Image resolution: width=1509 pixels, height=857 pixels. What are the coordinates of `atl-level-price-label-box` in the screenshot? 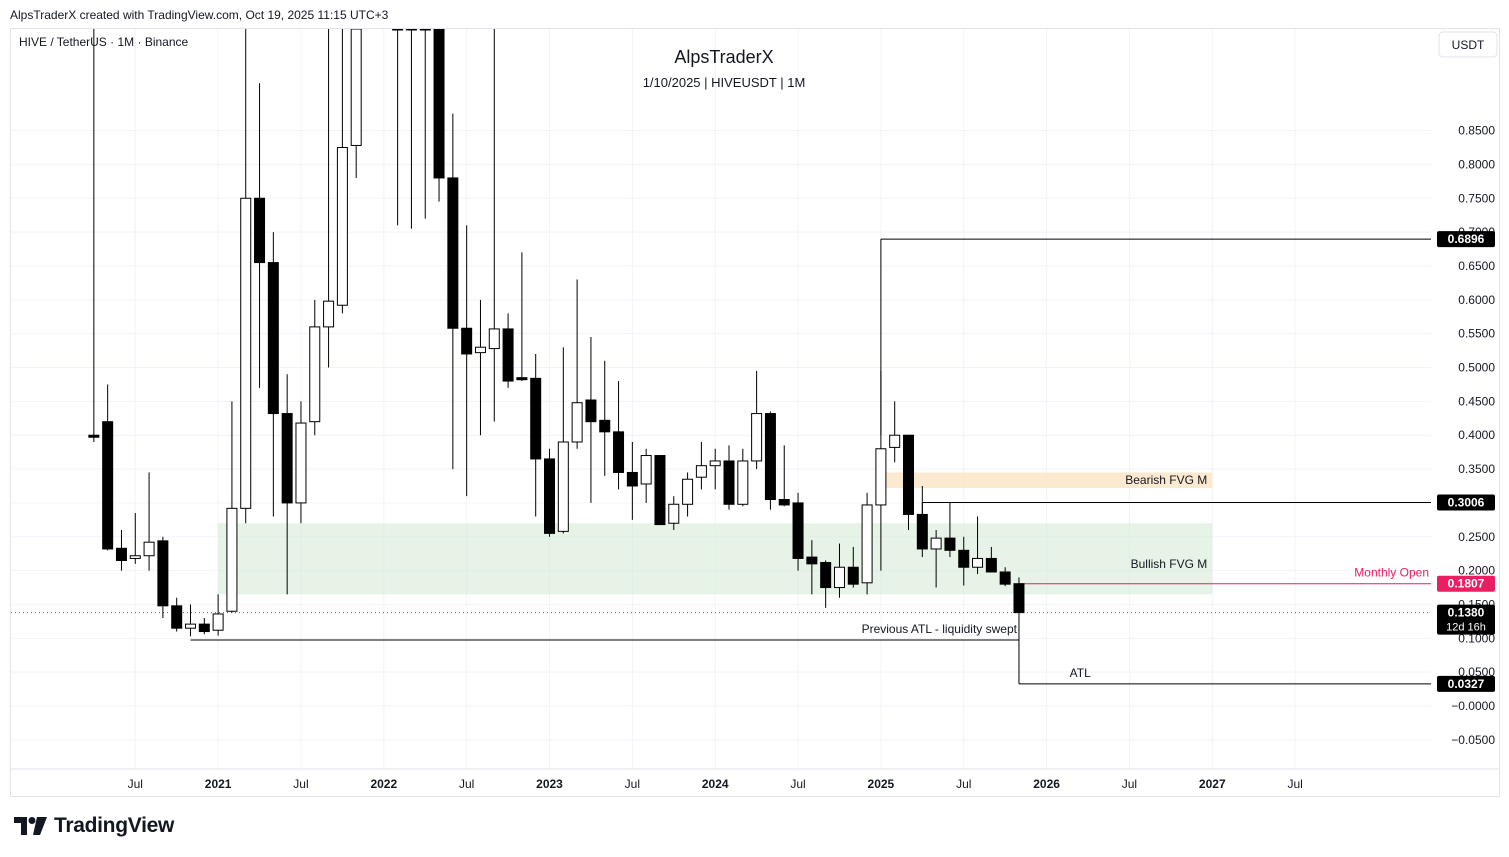 It's located at (1466, 683).